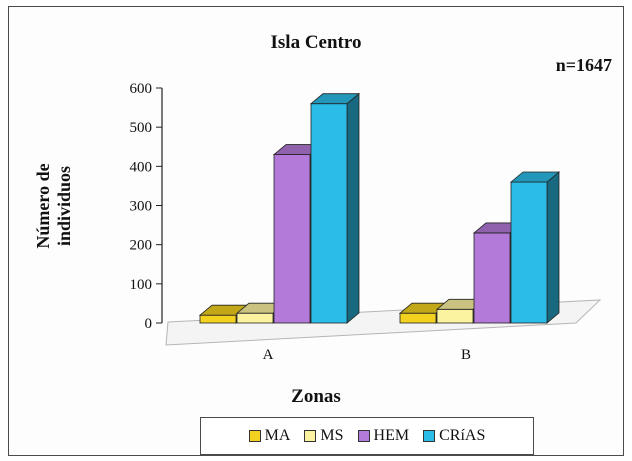 This screenshot has height=461, width=632. I want to click on y-tick-label: 600, so click(141, 89).